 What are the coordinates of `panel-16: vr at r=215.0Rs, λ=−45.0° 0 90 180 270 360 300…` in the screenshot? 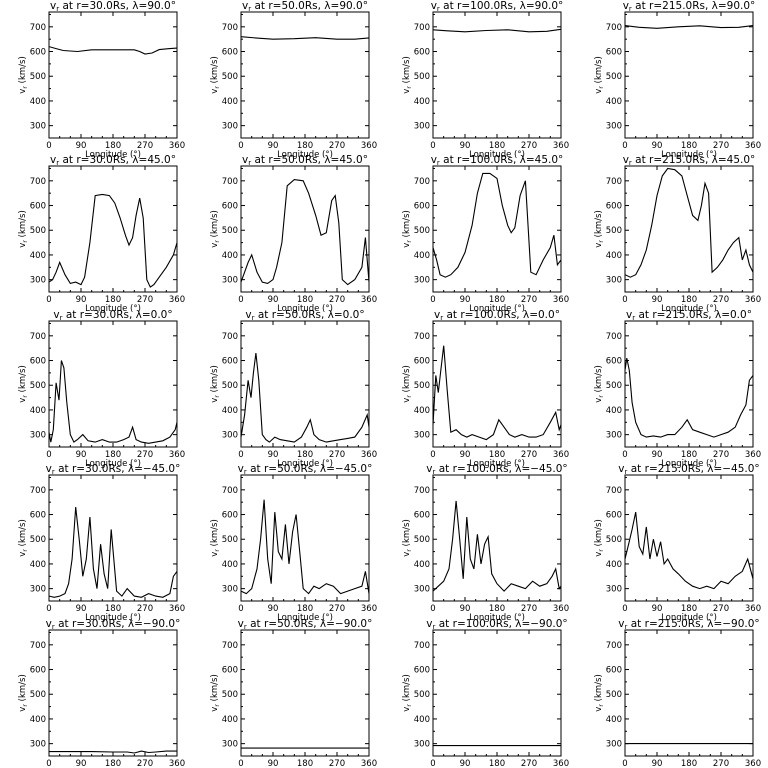 It's located at (677, 543).